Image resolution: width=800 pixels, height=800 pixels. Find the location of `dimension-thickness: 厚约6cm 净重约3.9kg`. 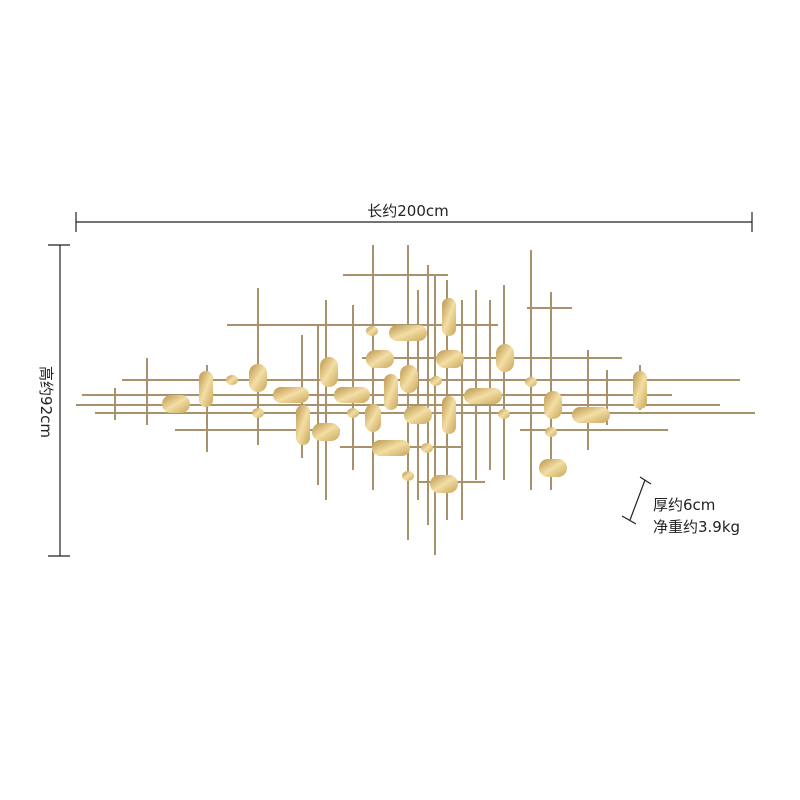

dimension-thickness: 厚约6cm 净重约3.9kg is located at coordinates (680, 506).